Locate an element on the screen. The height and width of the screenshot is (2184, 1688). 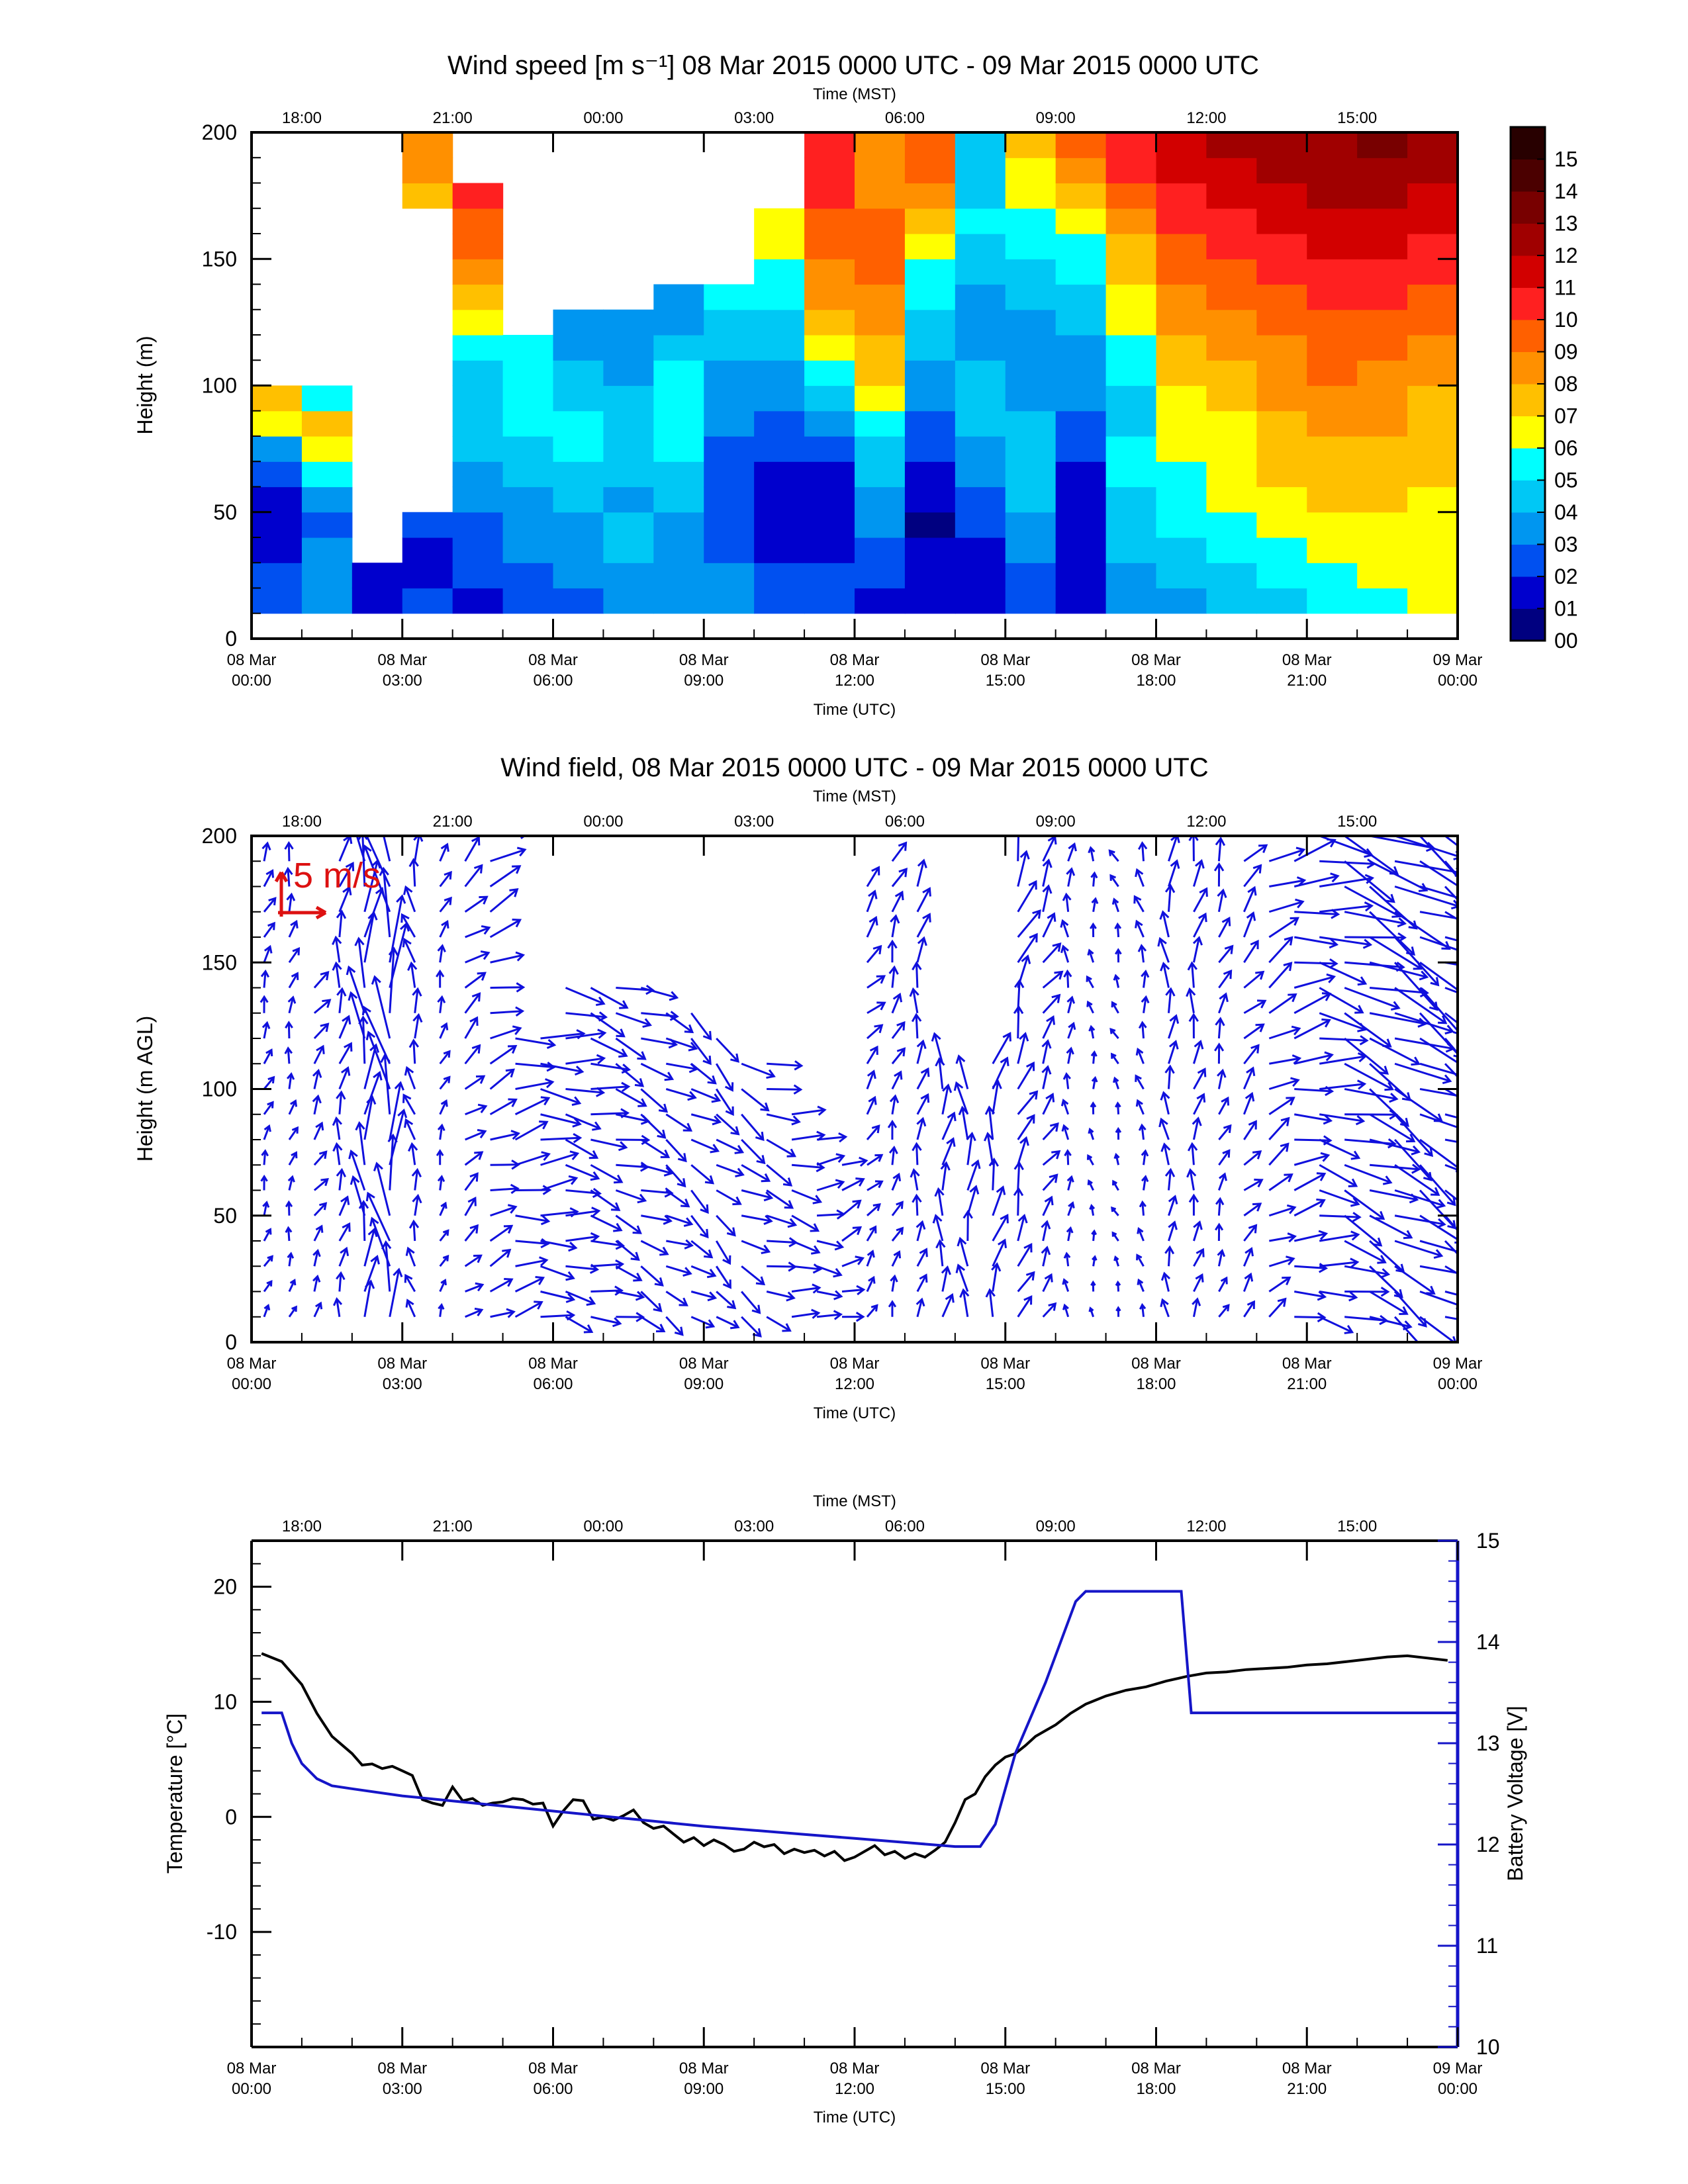
mst-tick-label: 09:00 is located at coordinates (1056, 822).